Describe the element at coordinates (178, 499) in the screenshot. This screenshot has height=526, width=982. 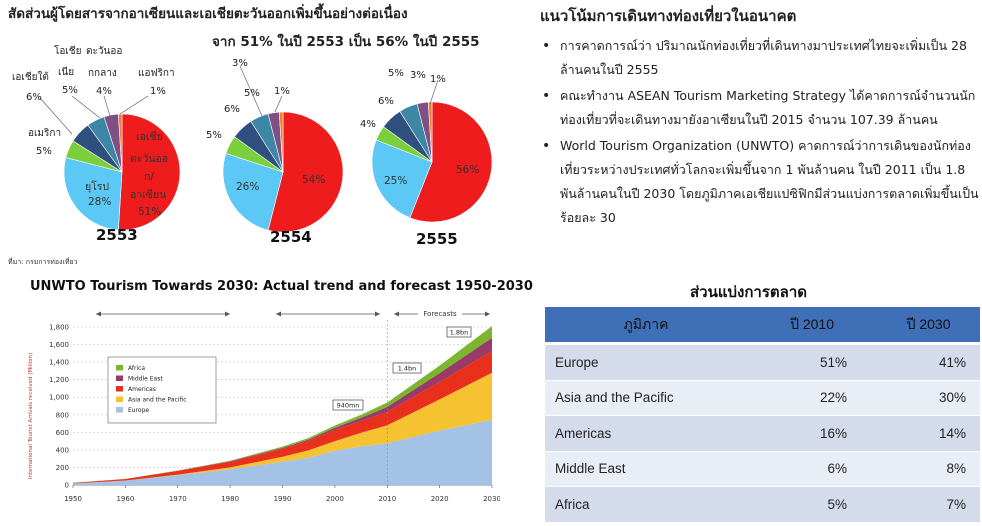
I see `x-tick-label: 1970` at that location.